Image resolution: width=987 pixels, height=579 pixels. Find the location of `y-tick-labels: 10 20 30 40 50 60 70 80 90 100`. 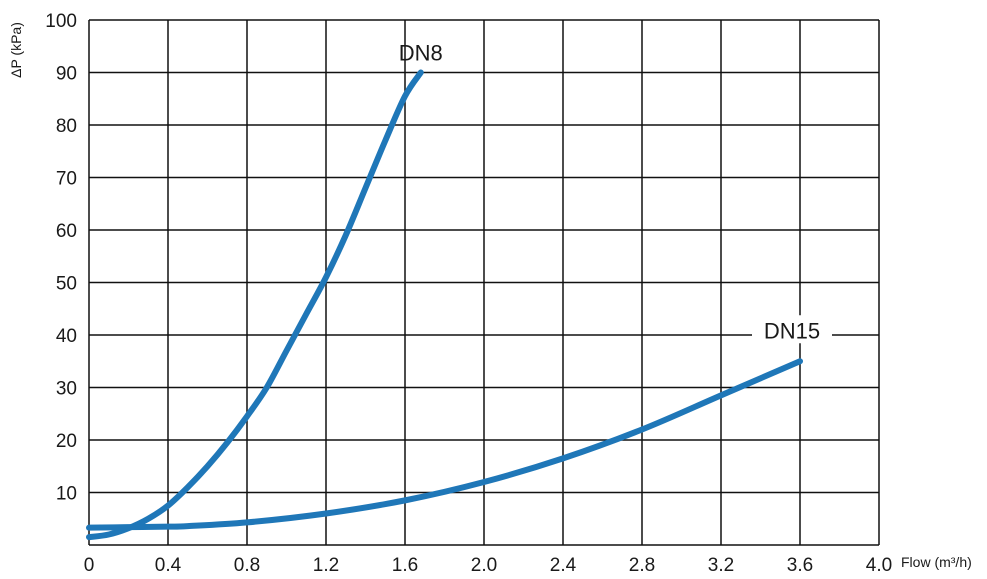

y-tick-labels: 10 20 30 40 50 60 70 80 90 100 is located at coordinates (61, 258).